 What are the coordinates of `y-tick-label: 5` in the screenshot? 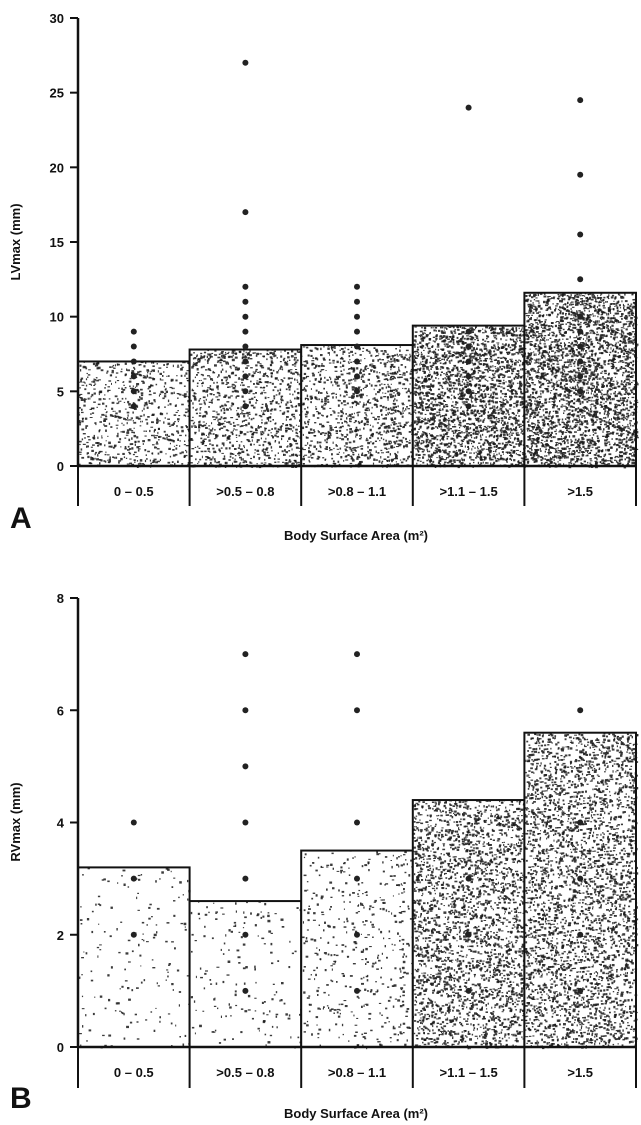 It's located at (60, 391).